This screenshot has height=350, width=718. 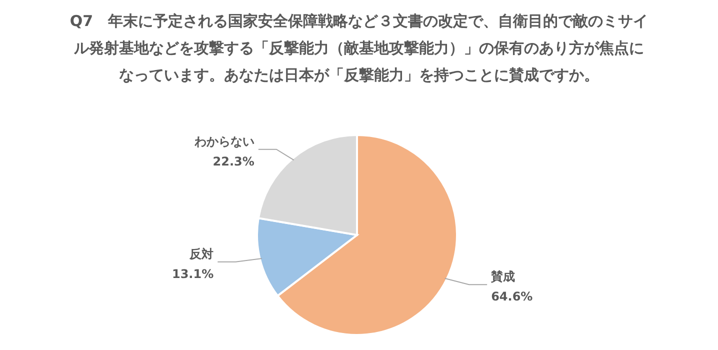 What do you see at coordinates (512, 297) in the screenshot?
I see `data-label: 64.6%` at bounding box center [512, 297].